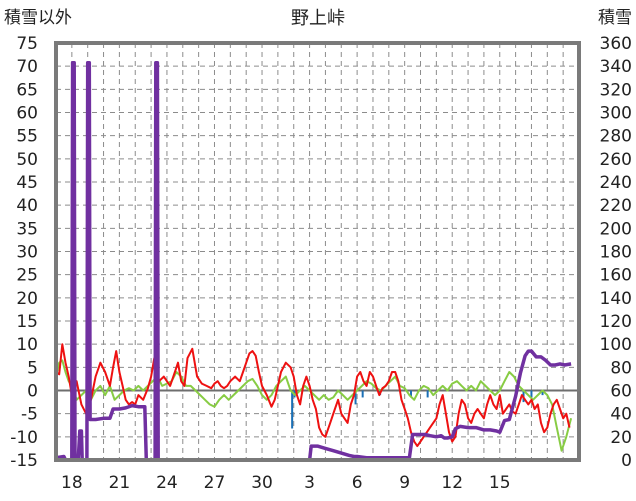 The height and width of the screenshot is (501, 636). Describe the element at coordinates (262, 483) in the screenshot. I see `x-axis-tick-label: 30` at that location.